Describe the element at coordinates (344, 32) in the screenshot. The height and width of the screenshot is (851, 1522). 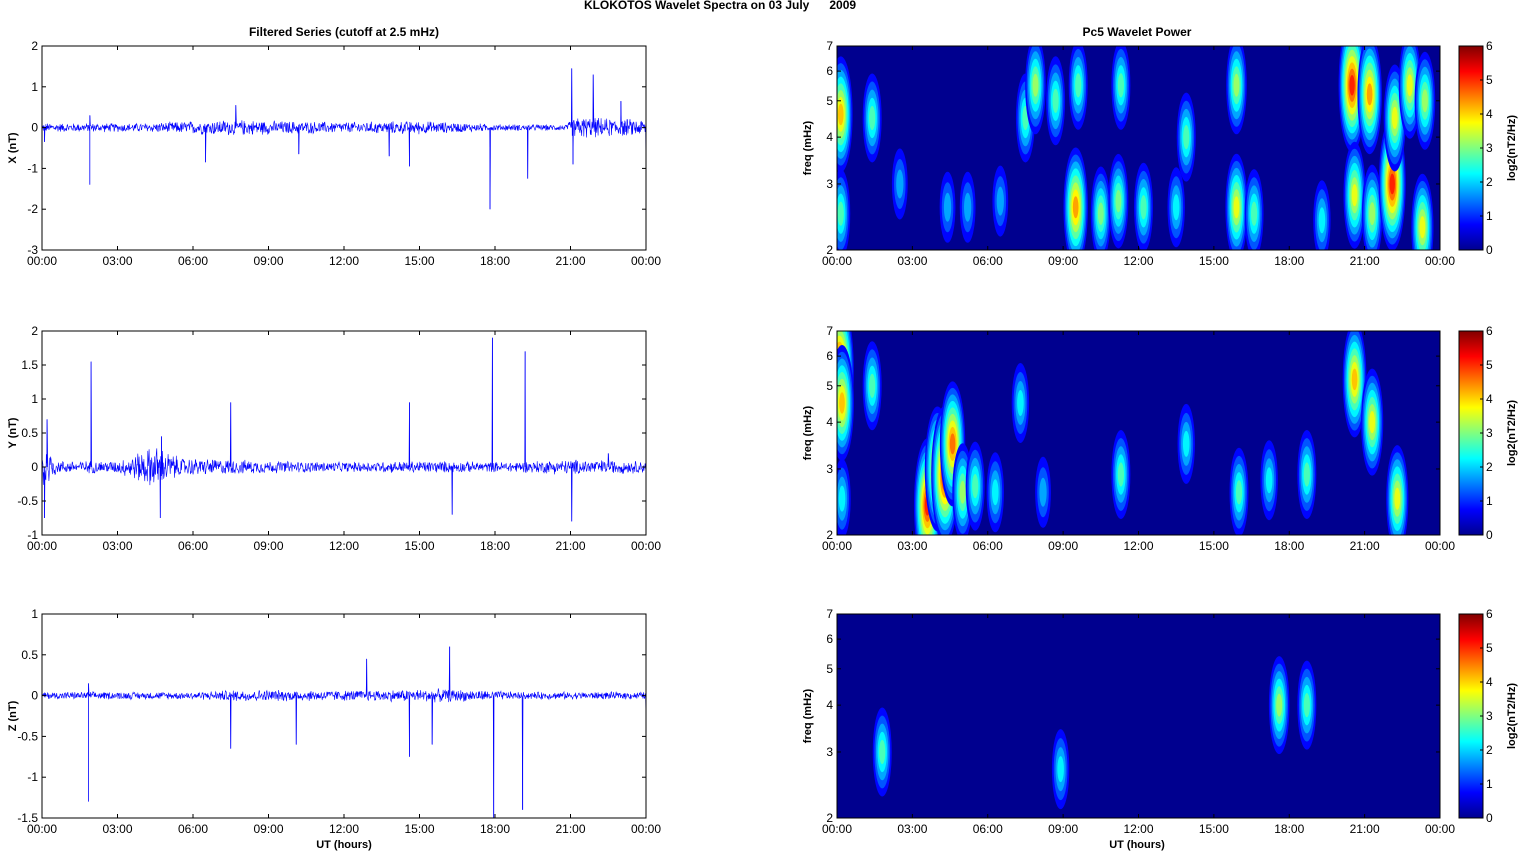
I see `left-column-title: Filtered Series (cutoff at 2.5 mHz)` at that location.